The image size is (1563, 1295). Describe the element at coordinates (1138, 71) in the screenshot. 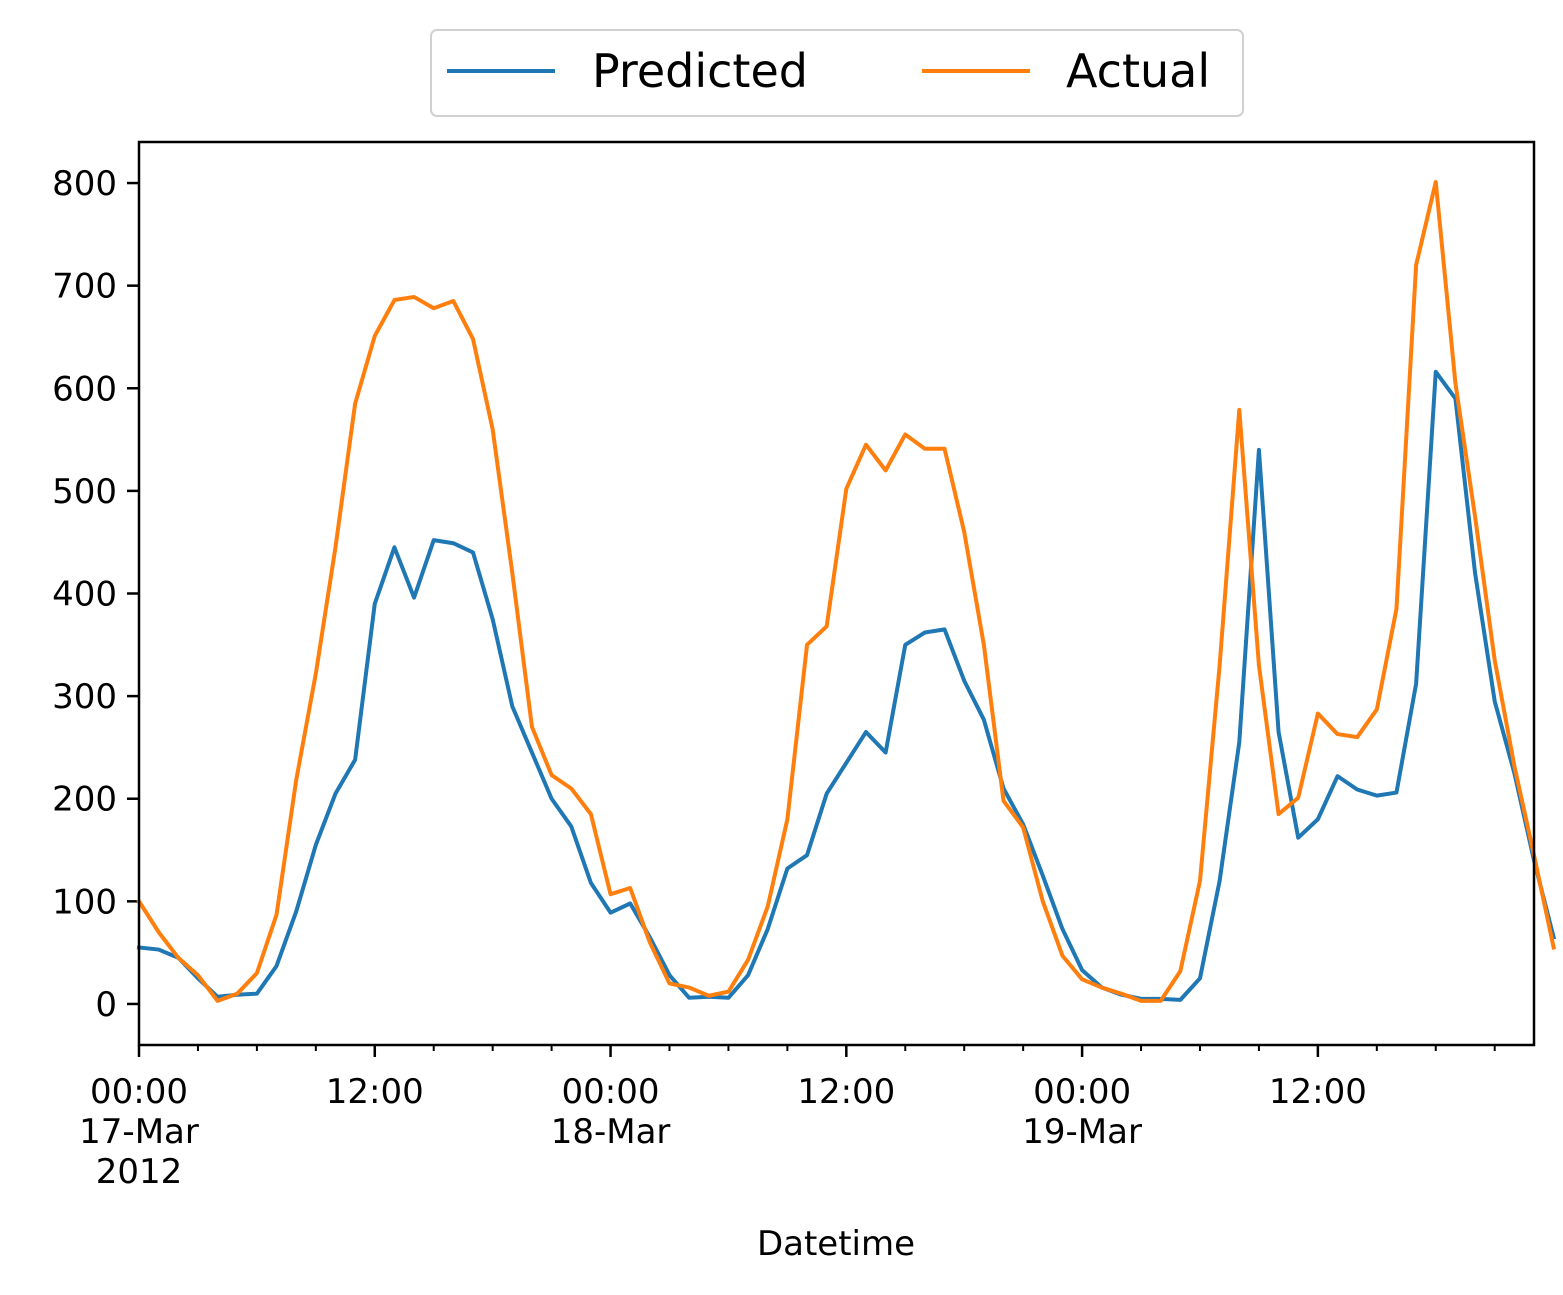

I see `legend-label-actual: Actual` at that location.